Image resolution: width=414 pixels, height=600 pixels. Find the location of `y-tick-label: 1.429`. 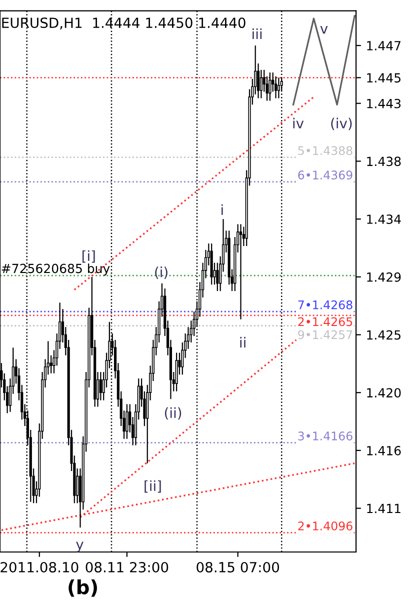

y-tick-label: 1.429 is located at coordinates (384, 277).